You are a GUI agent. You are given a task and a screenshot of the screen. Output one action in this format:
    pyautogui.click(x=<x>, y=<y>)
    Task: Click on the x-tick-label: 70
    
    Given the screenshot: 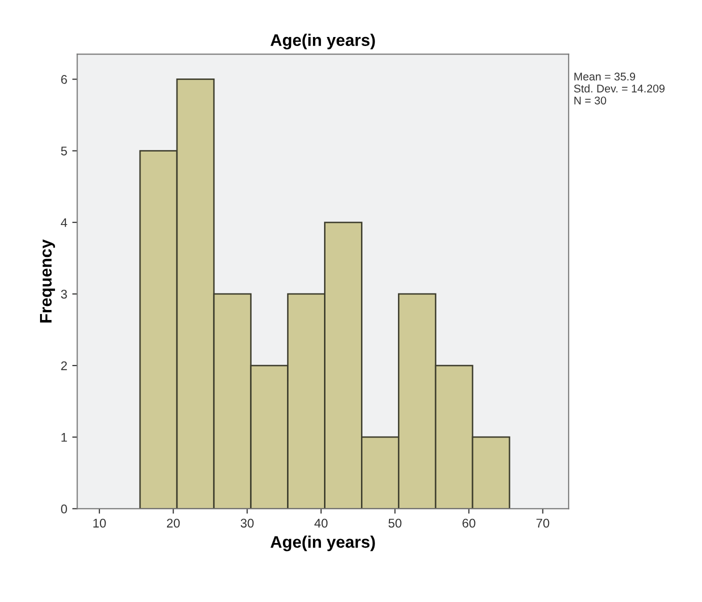 What is the action you would take?
    pyautogui.click(x=543, y=523)
    